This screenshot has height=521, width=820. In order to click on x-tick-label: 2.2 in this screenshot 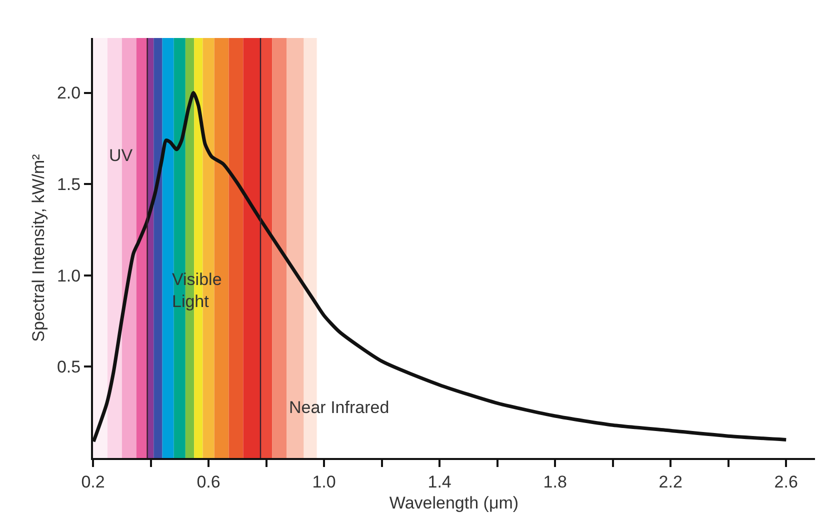, I will do `click(670, 482)`.